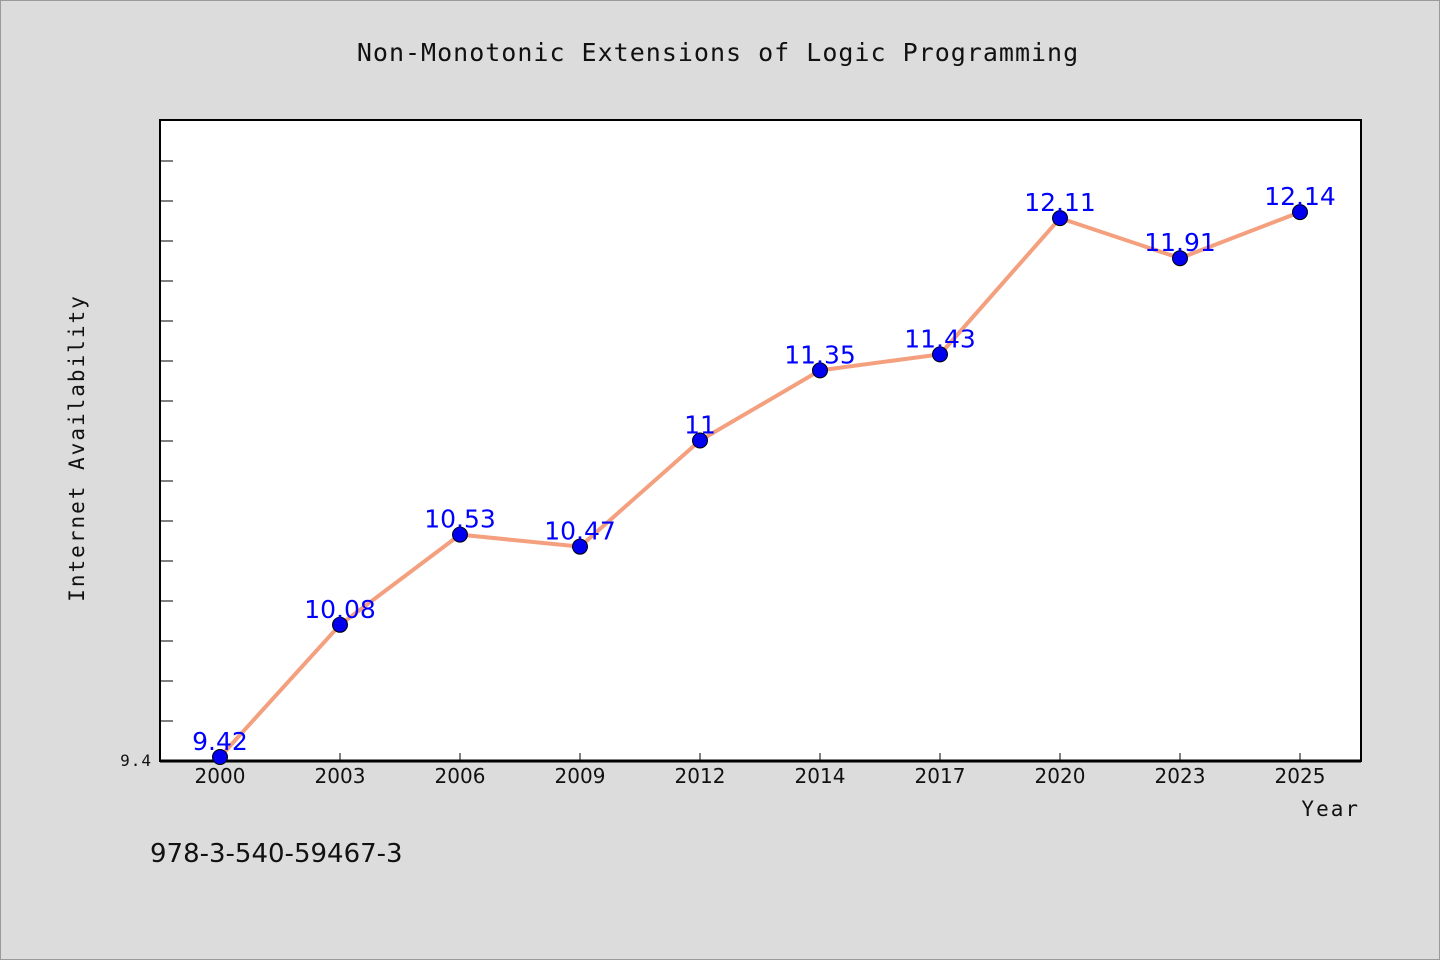 The width and height of the screenshot is (1440, 960). Describe the element at coordinates (136, 760) in the screenshot. I see `y-tick-label: 9.4` at that location.